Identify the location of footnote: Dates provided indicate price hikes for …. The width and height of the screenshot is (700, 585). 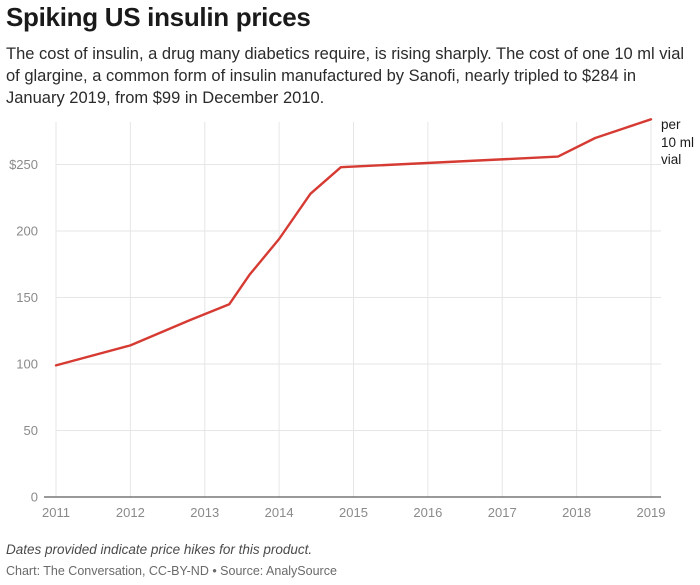
(159, 549).